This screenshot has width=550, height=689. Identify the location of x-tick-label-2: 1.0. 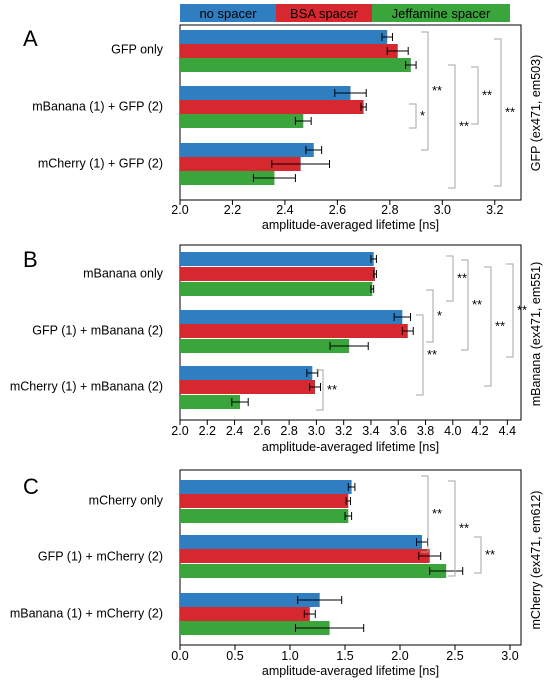
(289, 656).